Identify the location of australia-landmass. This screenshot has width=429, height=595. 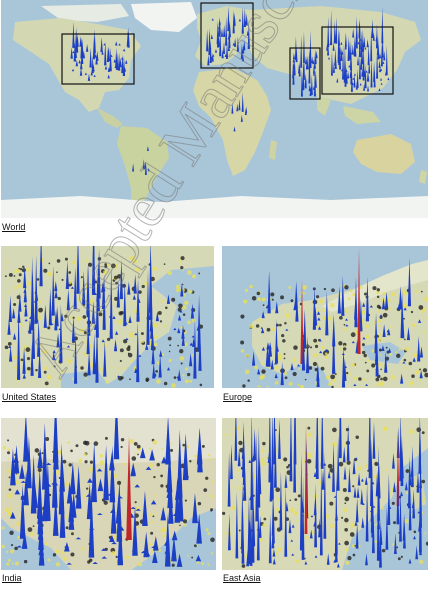
(384, 154).